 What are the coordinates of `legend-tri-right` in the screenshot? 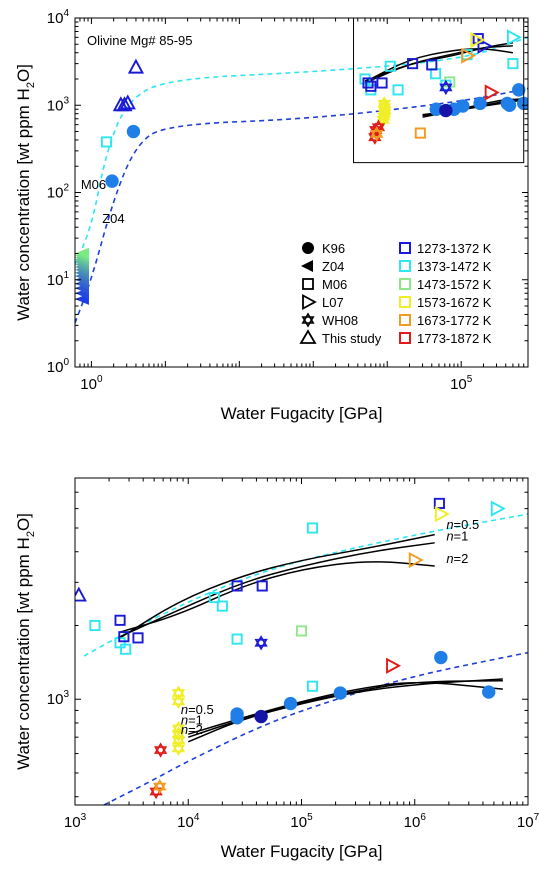 It's located at (309, 302).